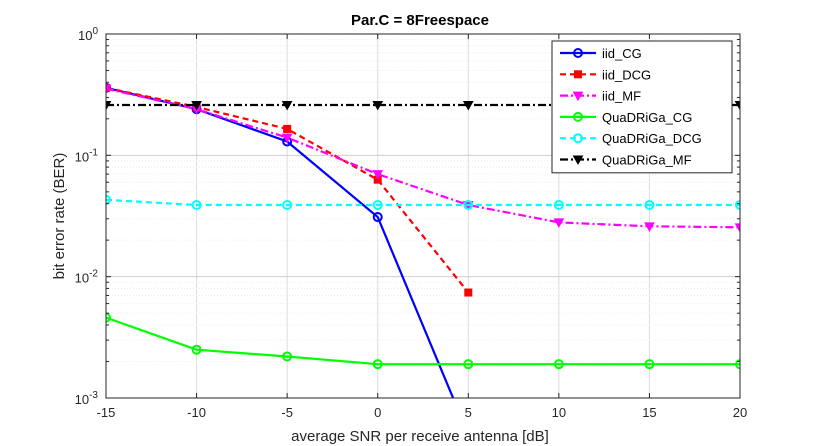  What do you see at coordinates (621, 96) in the screenshot?
I see `legend-label: iid_MF` at bounding box center [621, 96].